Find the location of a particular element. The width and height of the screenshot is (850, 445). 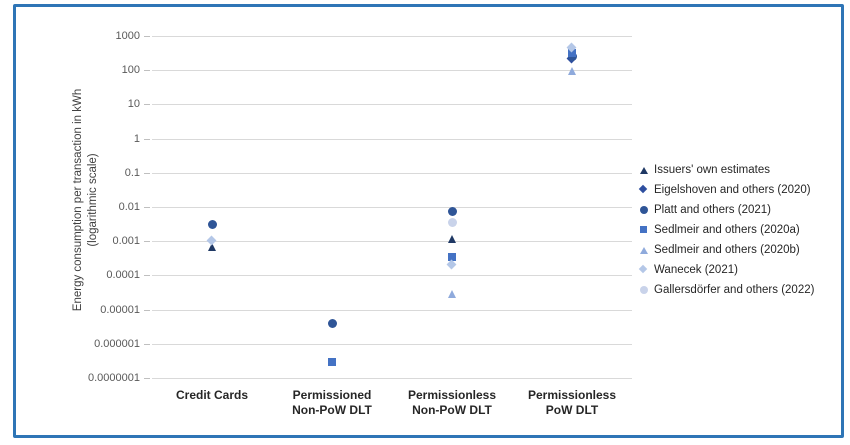

legend-item: Sedlmeir and others (2020b) is located at coordinates (726, 250).